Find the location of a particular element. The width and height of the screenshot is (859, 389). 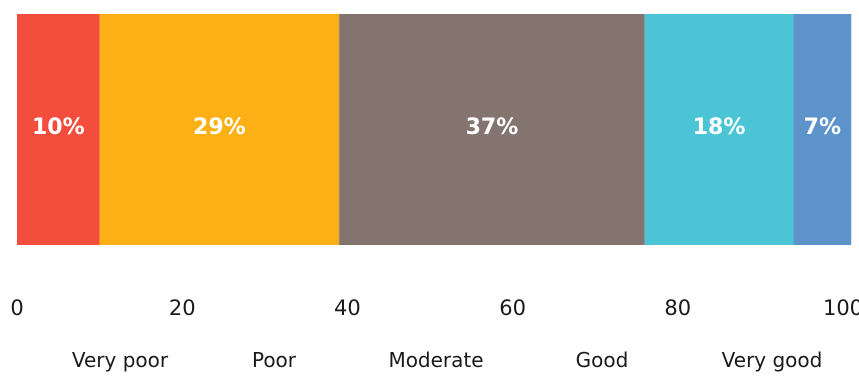

x-axis-ticks: 0 20 40 60 80 100 is located at coordinates (434, 308).